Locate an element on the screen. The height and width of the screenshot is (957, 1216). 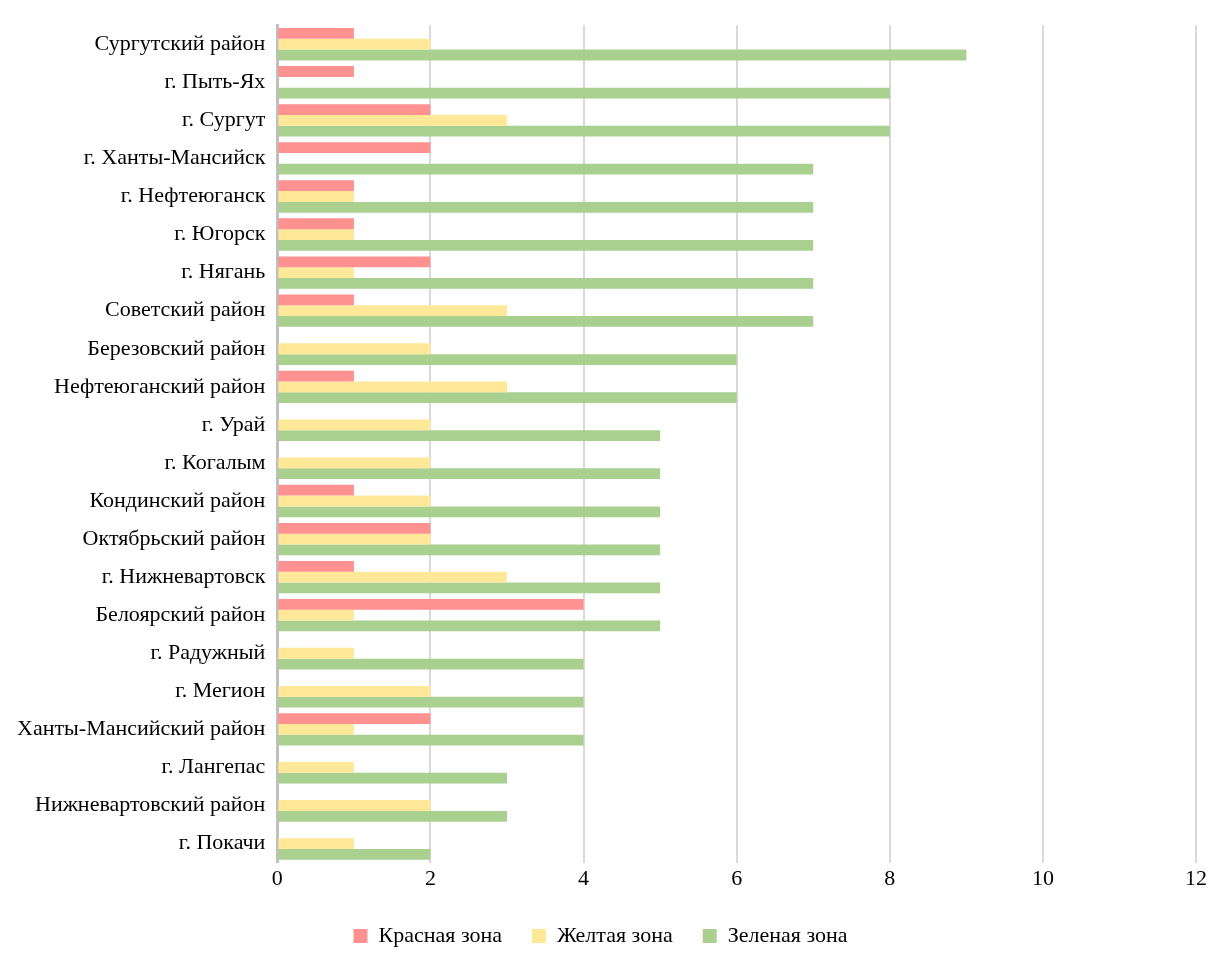
legend-label: Зеленая зона is located at coordinates (787, 934).